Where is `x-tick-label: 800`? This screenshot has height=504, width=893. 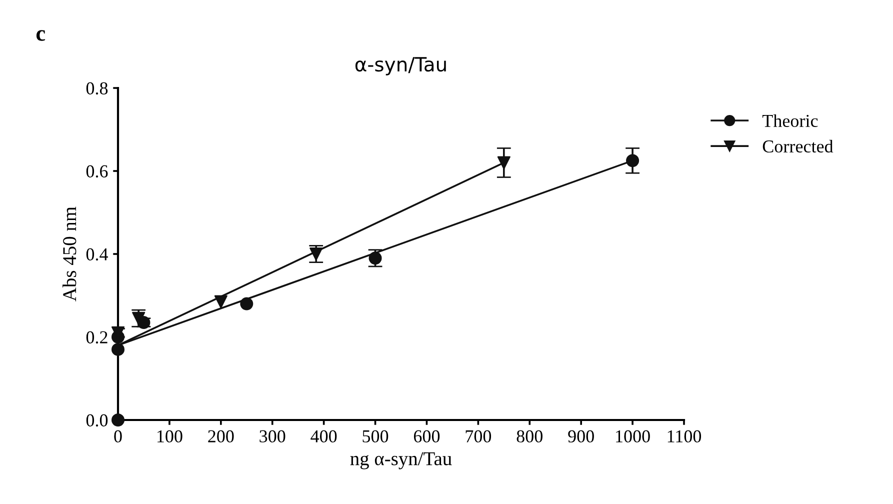 x-tick-label: 800 is located at coordinates (529, 436).